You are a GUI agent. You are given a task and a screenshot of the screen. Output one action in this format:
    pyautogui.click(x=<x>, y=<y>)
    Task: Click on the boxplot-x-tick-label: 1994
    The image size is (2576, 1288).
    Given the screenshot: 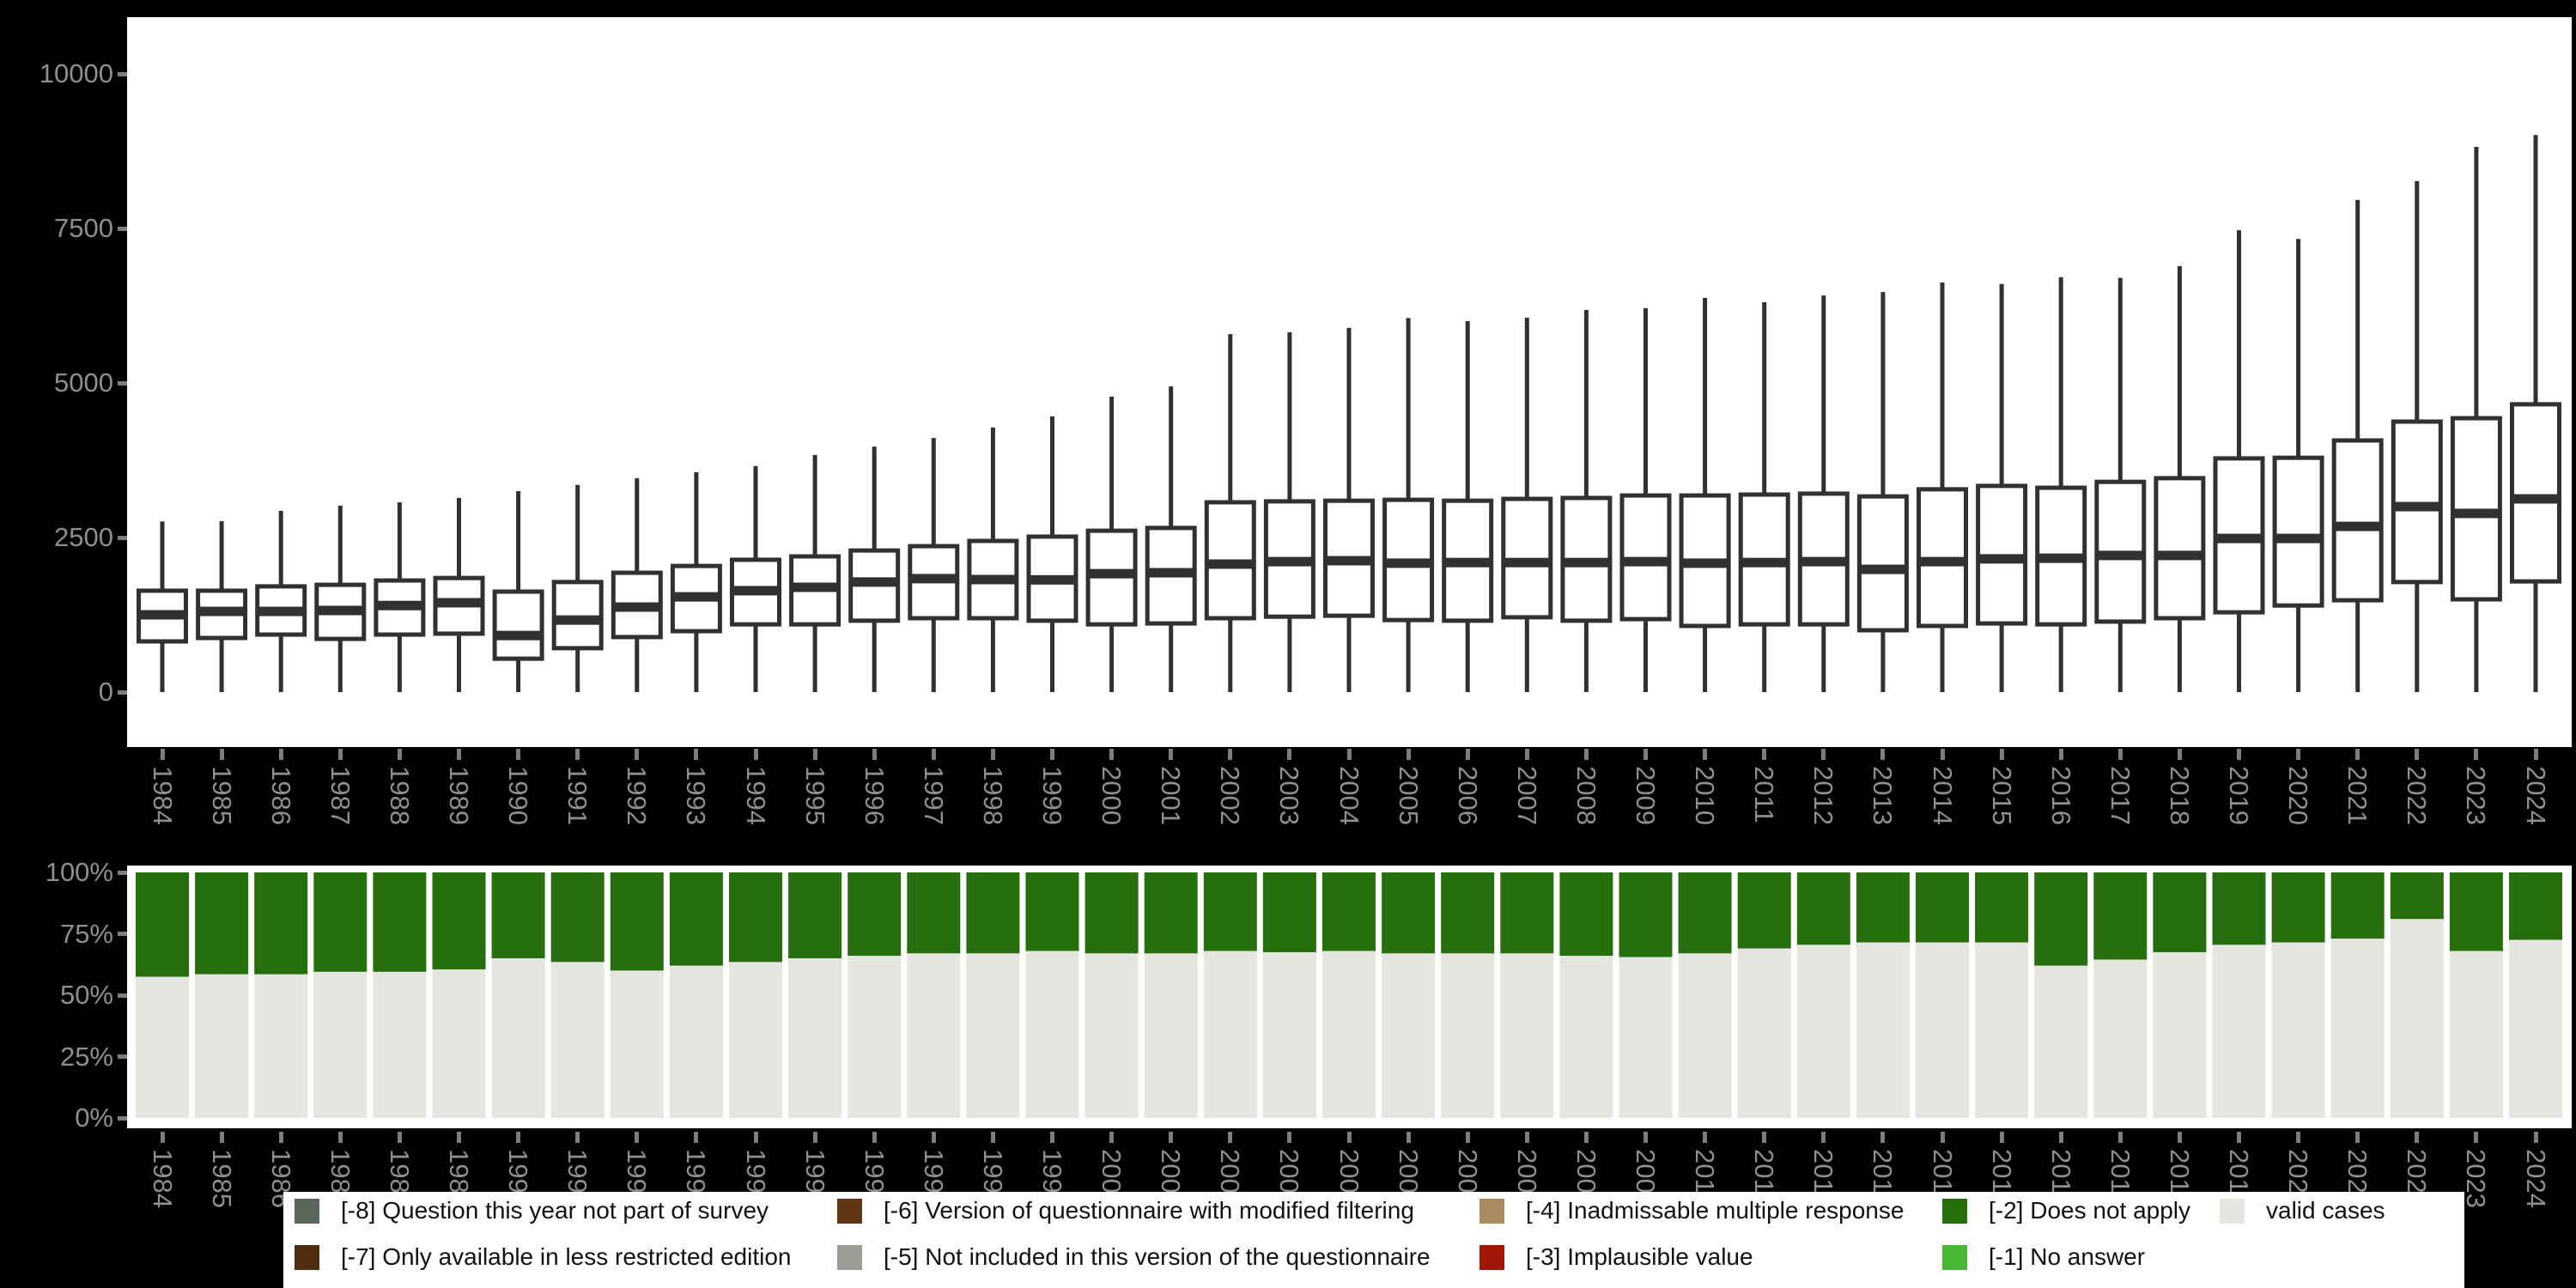 What is the action you would take?
    pyautogui.click(x=755, y=795)
    